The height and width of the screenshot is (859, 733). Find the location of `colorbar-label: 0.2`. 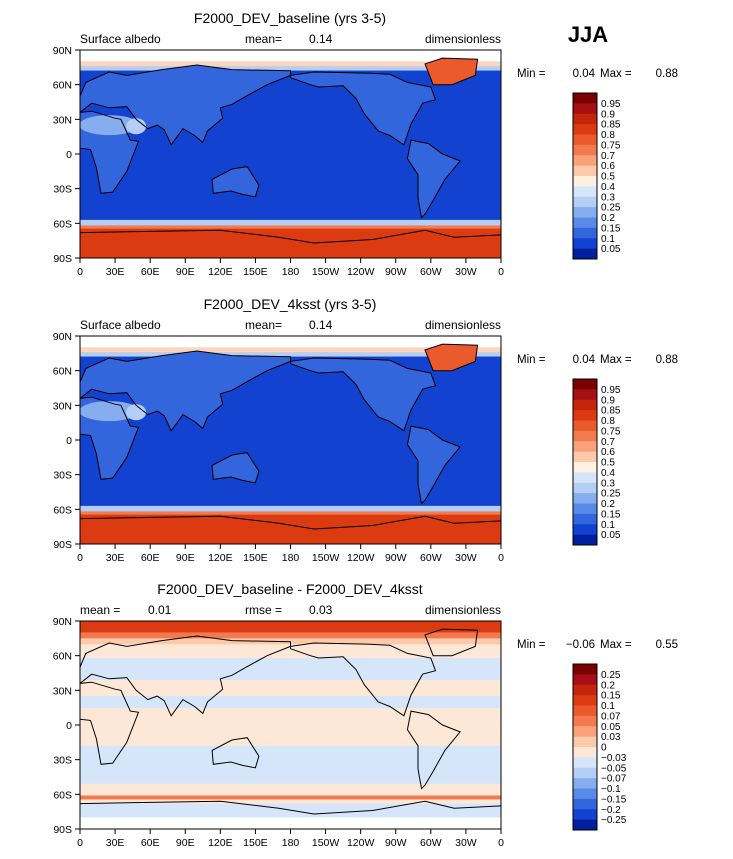

colorbar-label: 0.2 is located at coordinates (608, 685).